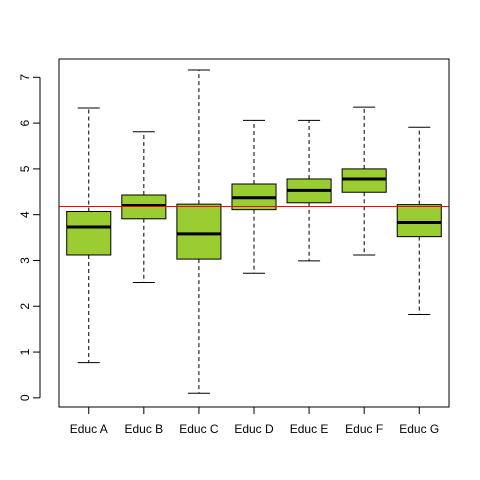  What do you see at coordinates (89, 429) in the screenshot?
I see `x-category-label: Educ A` at bounding box center [89, 429].